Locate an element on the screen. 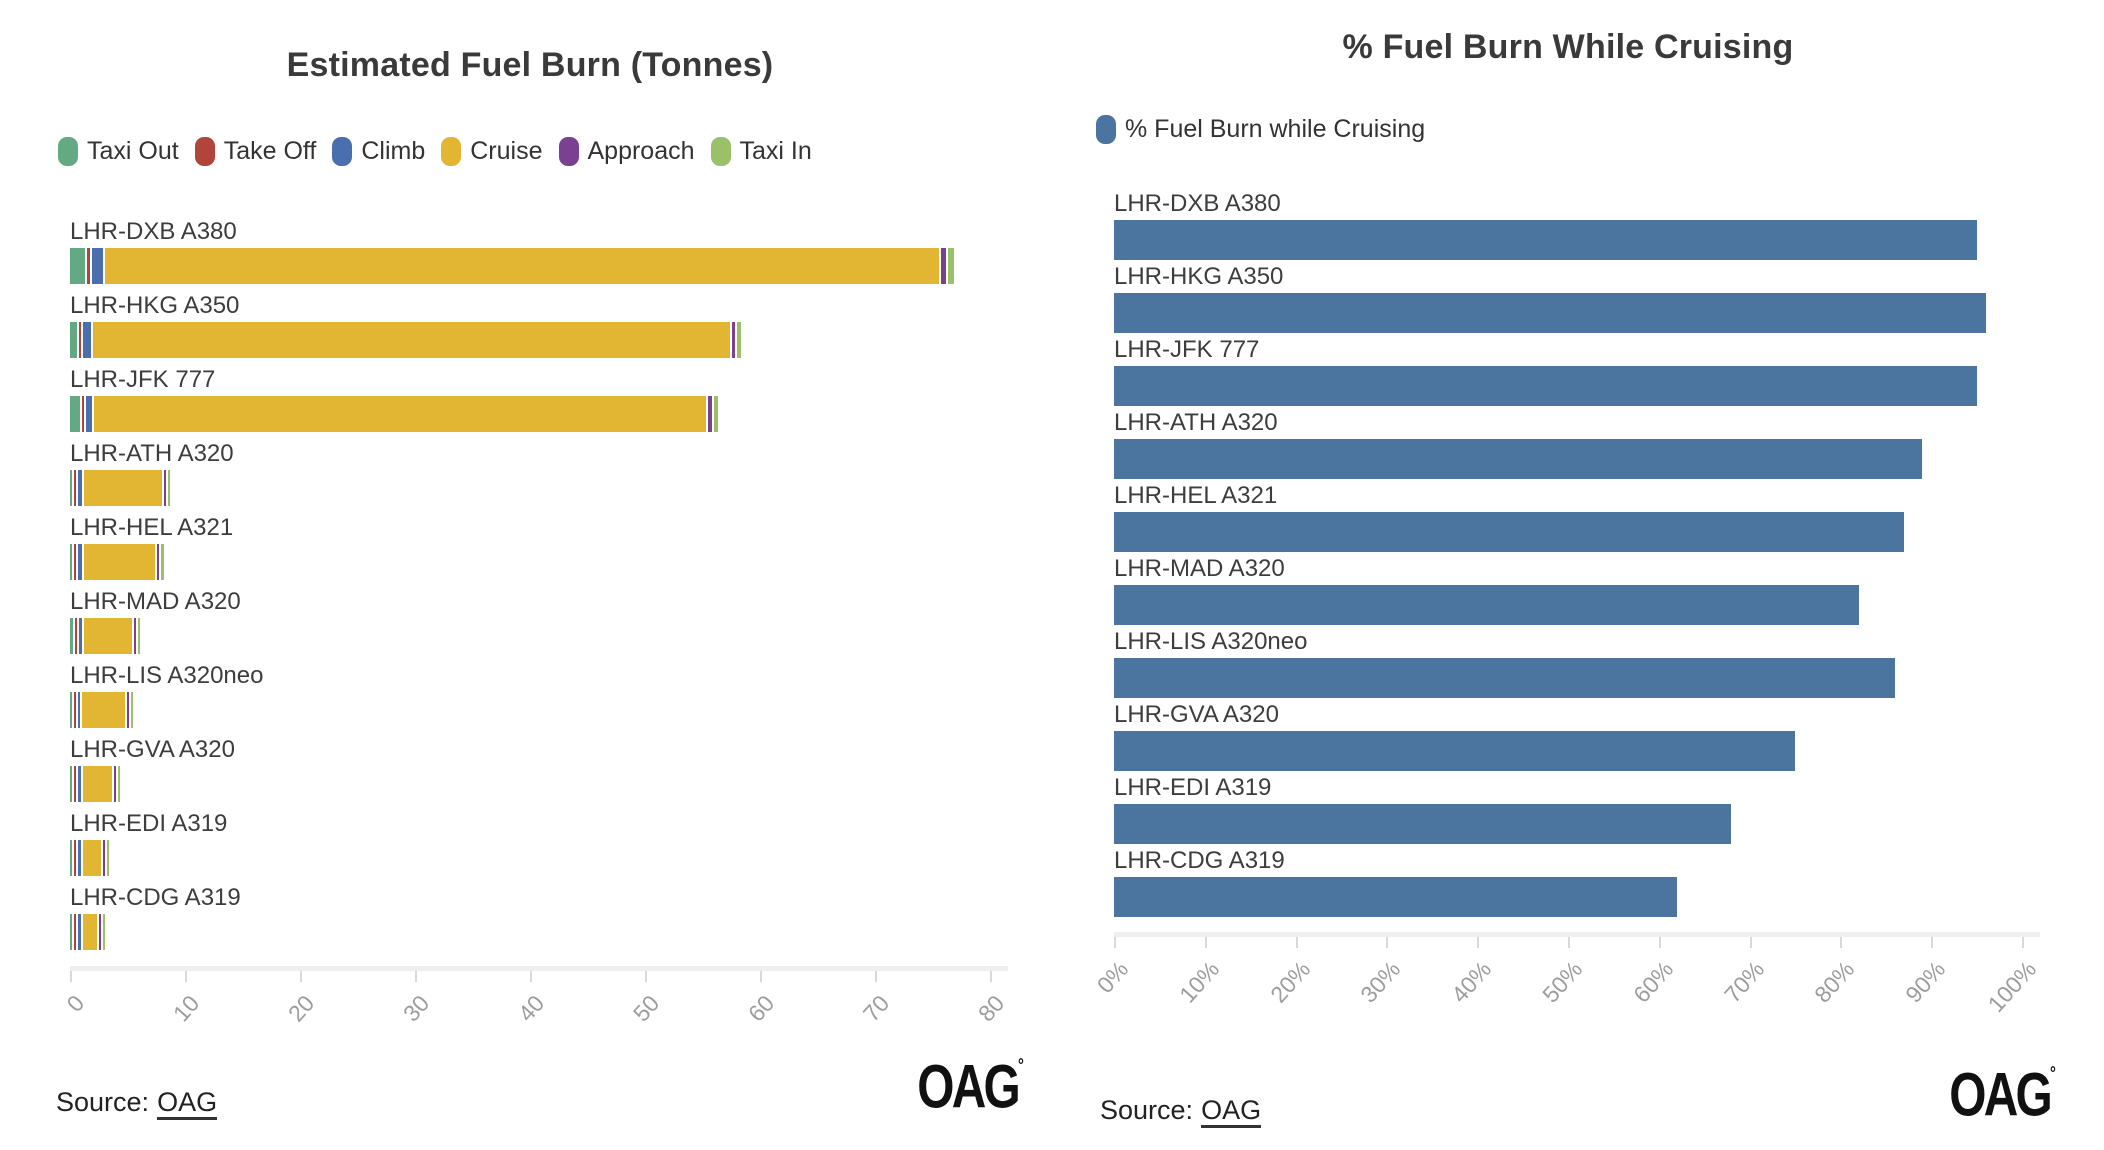 The height and width of the screenshot is (1150, 2104). cruise-percent-x-axis: 0% 10% 20% 30% 40% 50% 60% 70% 80% 90% 100% is located at coordinates (1566, 974).